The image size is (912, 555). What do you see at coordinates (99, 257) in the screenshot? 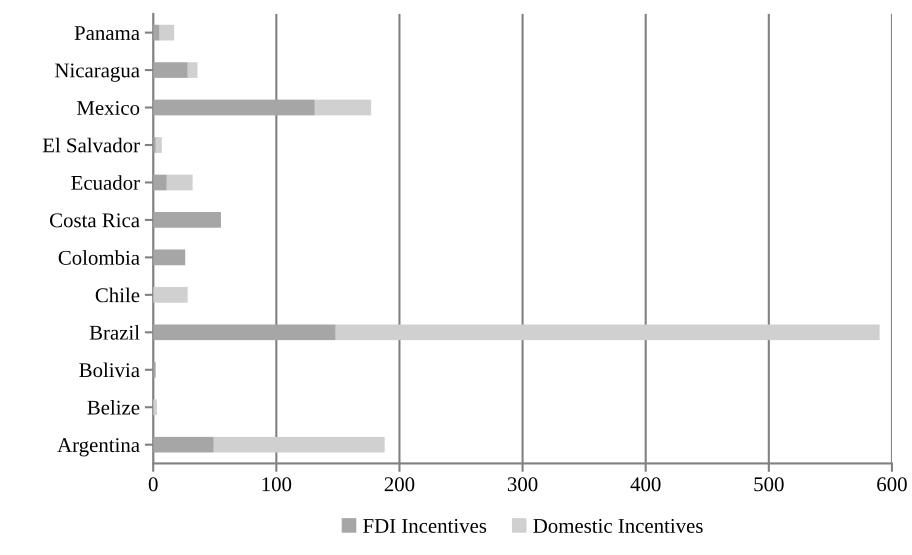
I see `y-tick-label: Colombia` at bounding box center [99, 257].